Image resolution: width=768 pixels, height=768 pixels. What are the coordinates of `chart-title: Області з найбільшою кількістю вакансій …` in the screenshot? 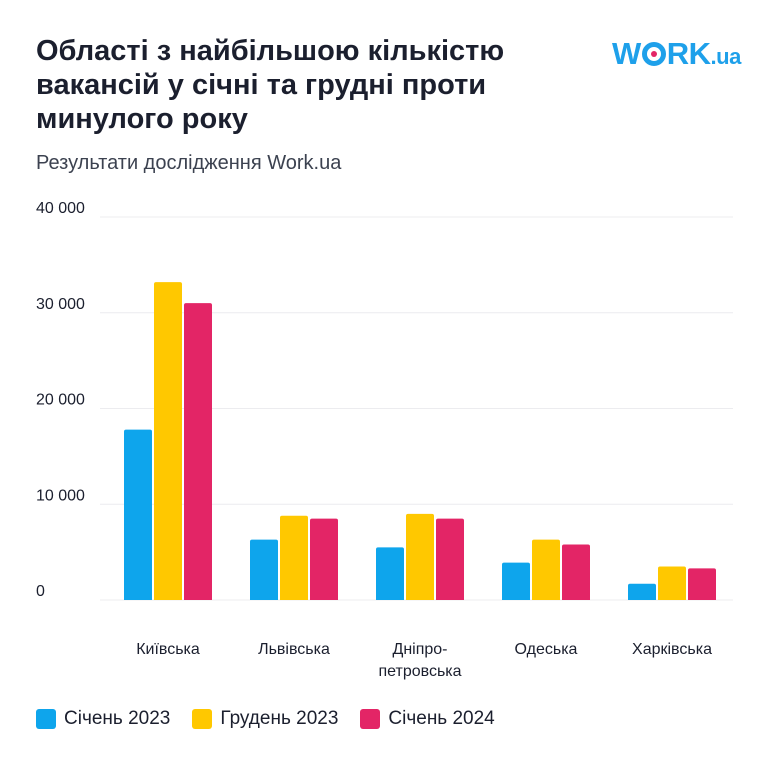 It's located at (270, 85).